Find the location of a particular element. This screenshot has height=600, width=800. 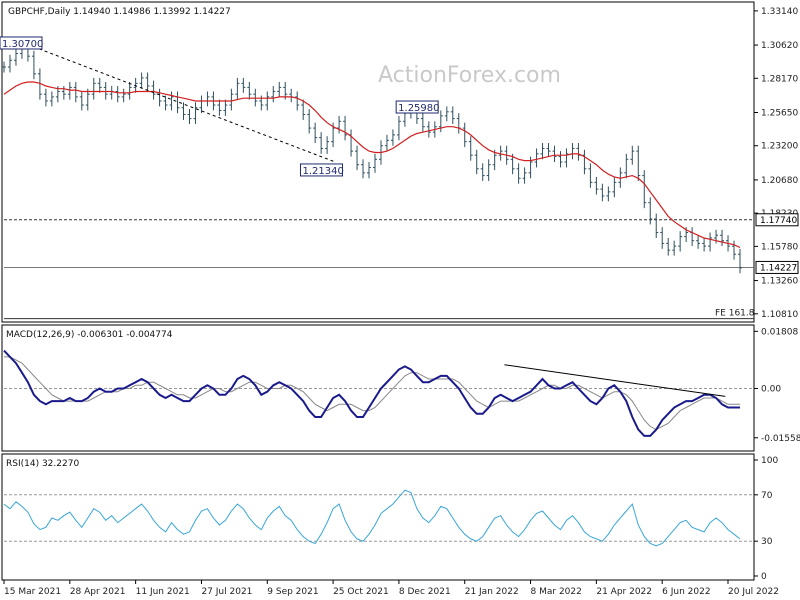

rsi-tick-label: 30 is located at coordinates (767, 542).